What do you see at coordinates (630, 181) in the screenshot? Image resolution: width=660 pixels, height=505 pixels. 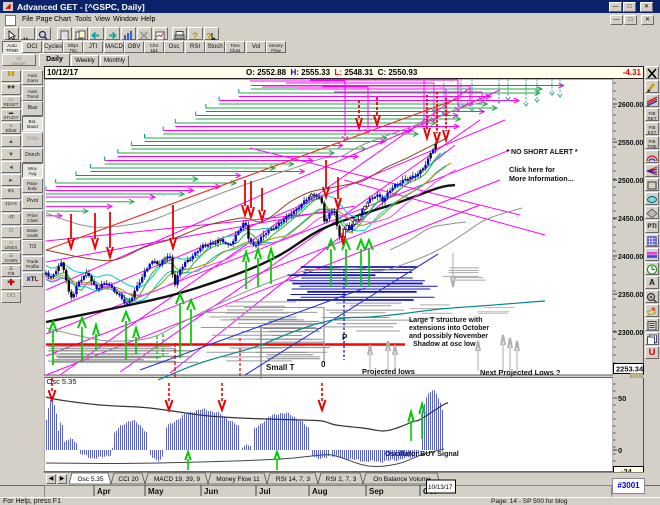 I see `svg-text: 2500.00` at bounding box center [630, 181].